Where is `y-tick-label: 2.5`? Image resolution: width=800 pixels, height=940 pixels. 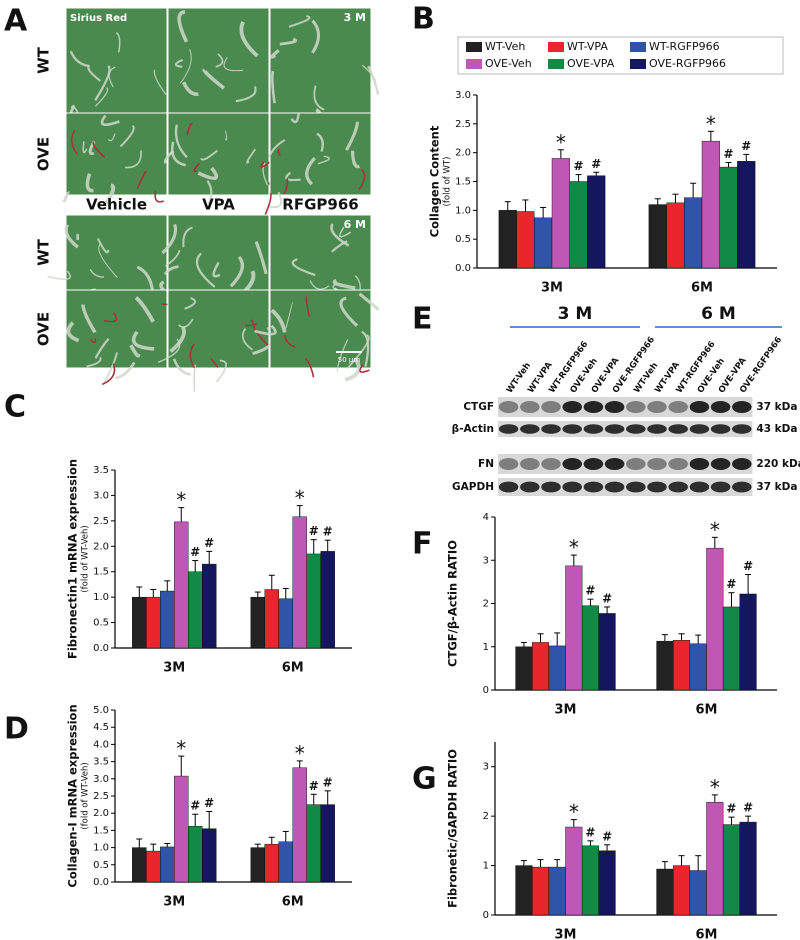
y-tick-label: 2.5 is located at coordinates (101, 796).